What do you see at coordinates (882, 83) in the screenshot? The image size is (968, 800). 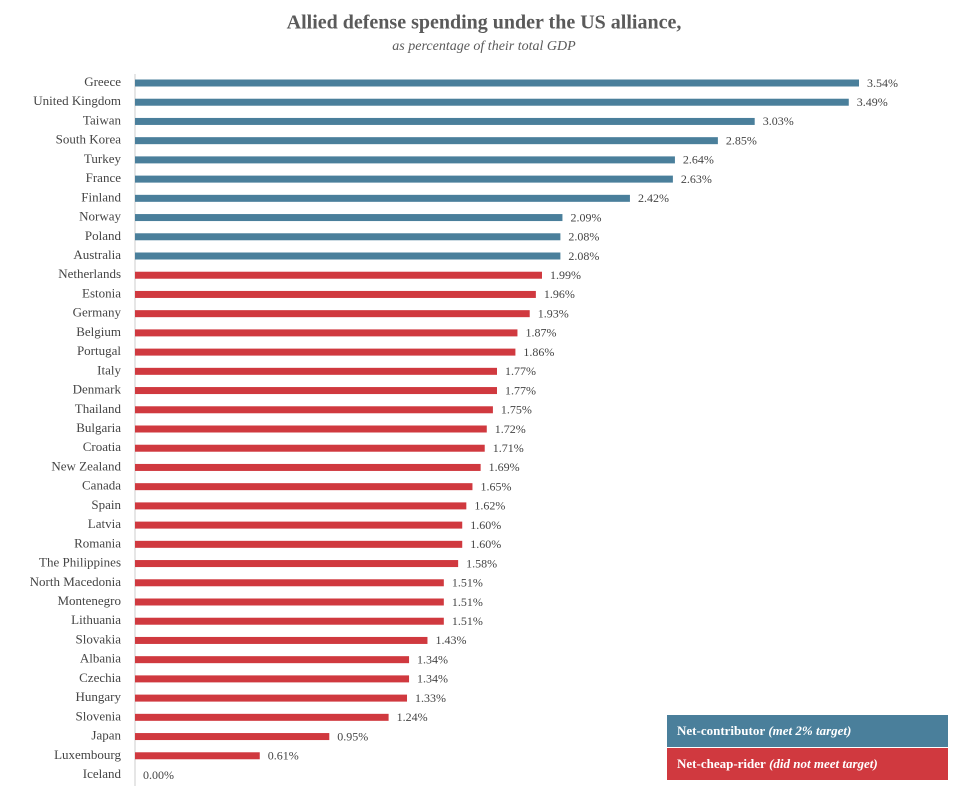 I see `value-label: 3.54%` at bounding box center [882, 83].